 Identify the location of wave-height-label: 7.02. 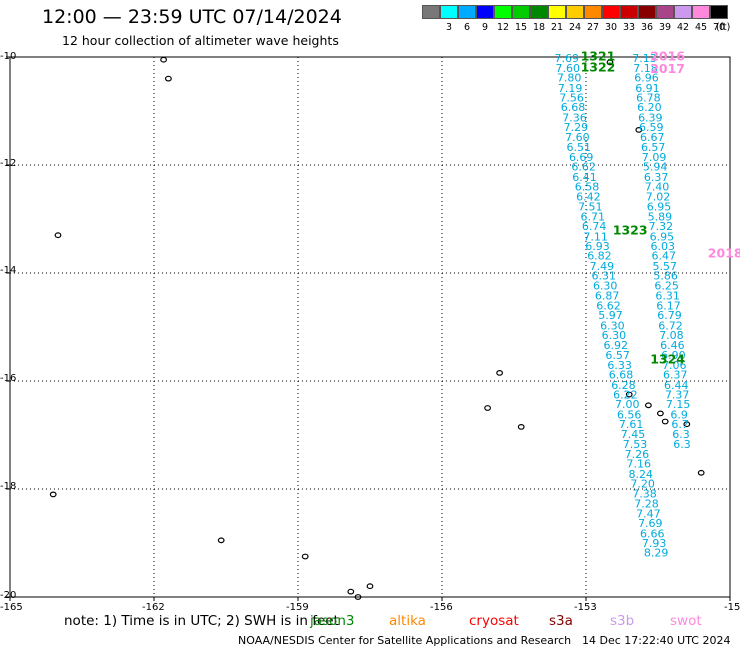
(658, 196).